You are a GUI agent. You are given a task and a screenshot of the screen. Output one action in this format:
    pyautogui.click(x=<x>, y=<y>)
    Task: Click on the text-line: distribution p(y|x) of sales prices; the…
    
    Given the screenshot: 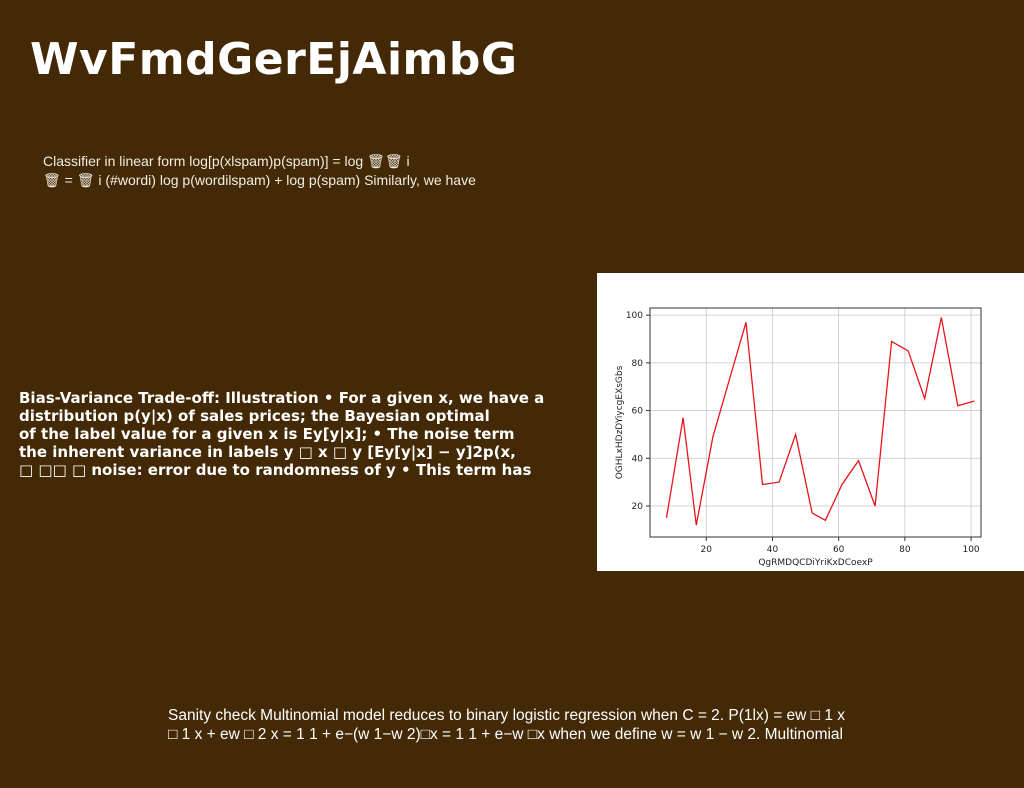 What is the action you would take?
    pyautogui.click(x=254, y=416)
    